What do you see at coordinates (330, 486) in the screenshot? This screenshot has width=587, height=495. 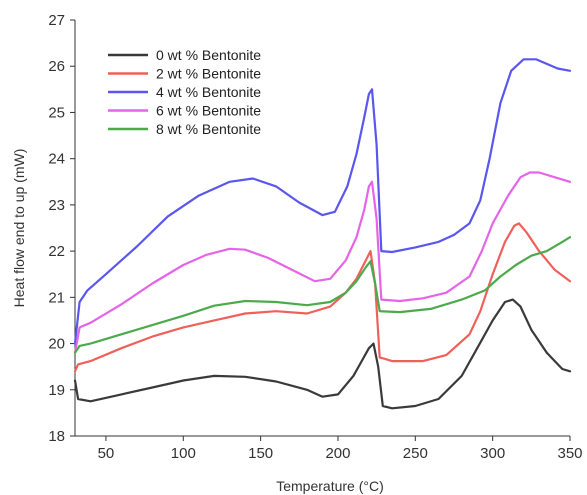 I see `x-axis-title: Temperature (°C)` at bounding box center [330, 486].